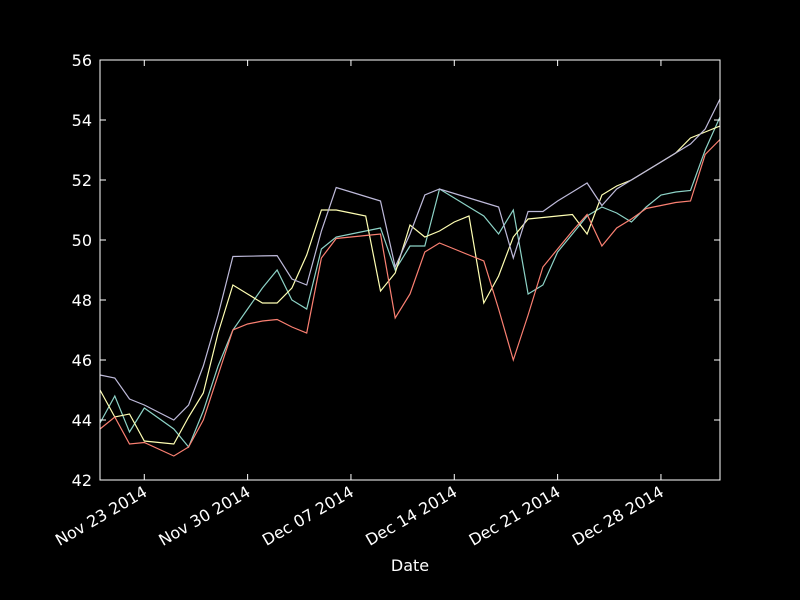  I want to click on y-tick-label: 42, so click(82, 480).